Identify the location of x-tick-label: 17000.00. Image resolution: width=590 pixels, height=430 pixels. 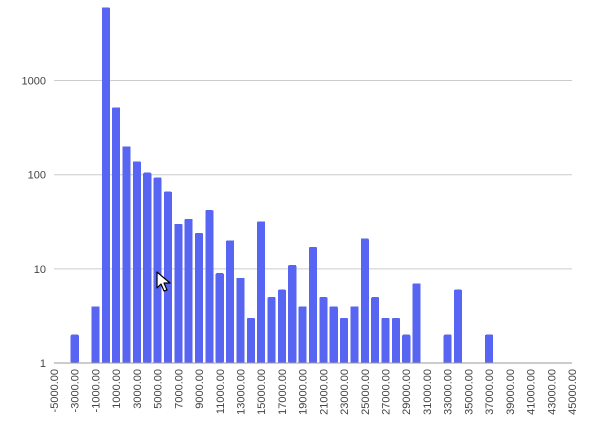
(283, 392).